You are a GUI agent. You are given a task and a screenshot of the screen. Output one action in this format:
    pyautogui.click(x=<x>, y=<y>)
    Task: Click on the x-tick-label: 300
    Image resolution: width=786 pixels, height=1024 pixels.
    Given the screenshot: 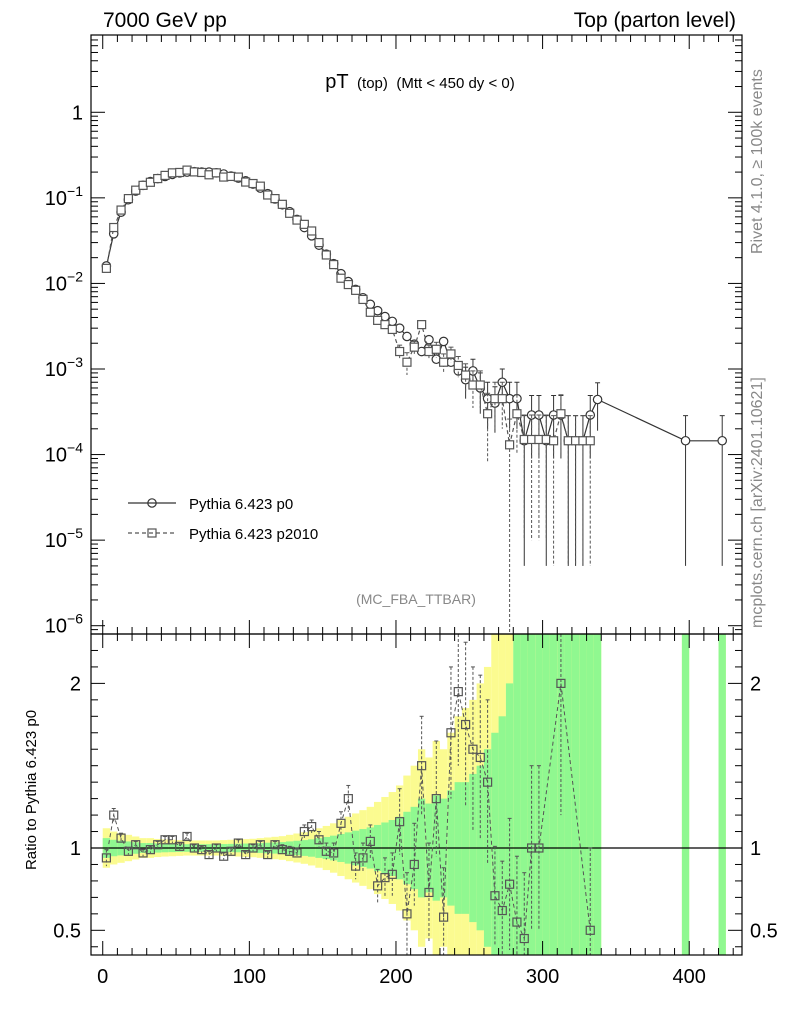 What is the action you would take?
    pyautogui.click(x=542, y=977)
    